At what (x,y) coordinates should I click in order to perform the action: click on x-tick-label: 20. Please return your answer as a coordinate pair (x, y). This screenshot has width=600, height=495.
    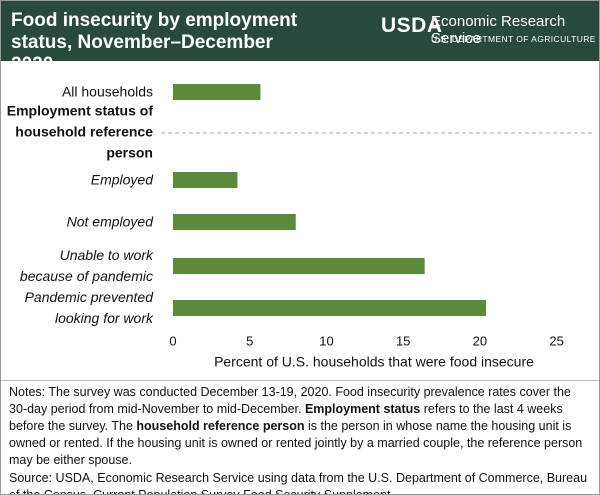
    Looking at the image, I should click on (480, 340).